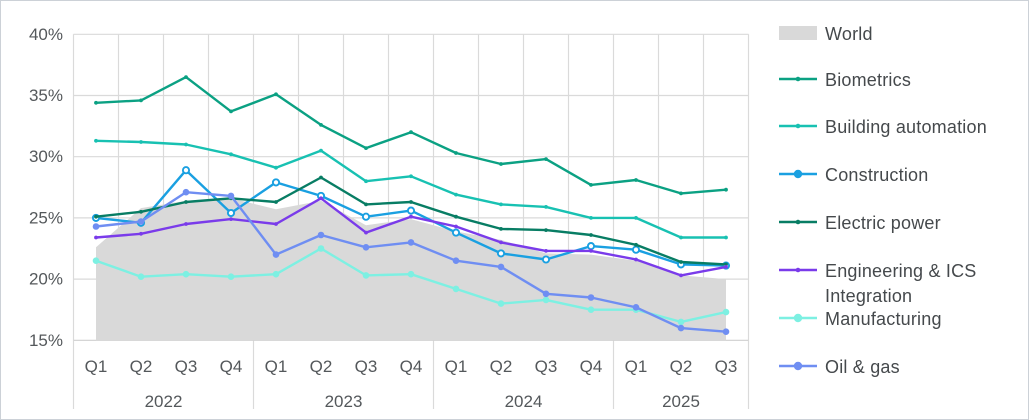  I want to click on legend-swatch-building-automation, so click(798, 126).